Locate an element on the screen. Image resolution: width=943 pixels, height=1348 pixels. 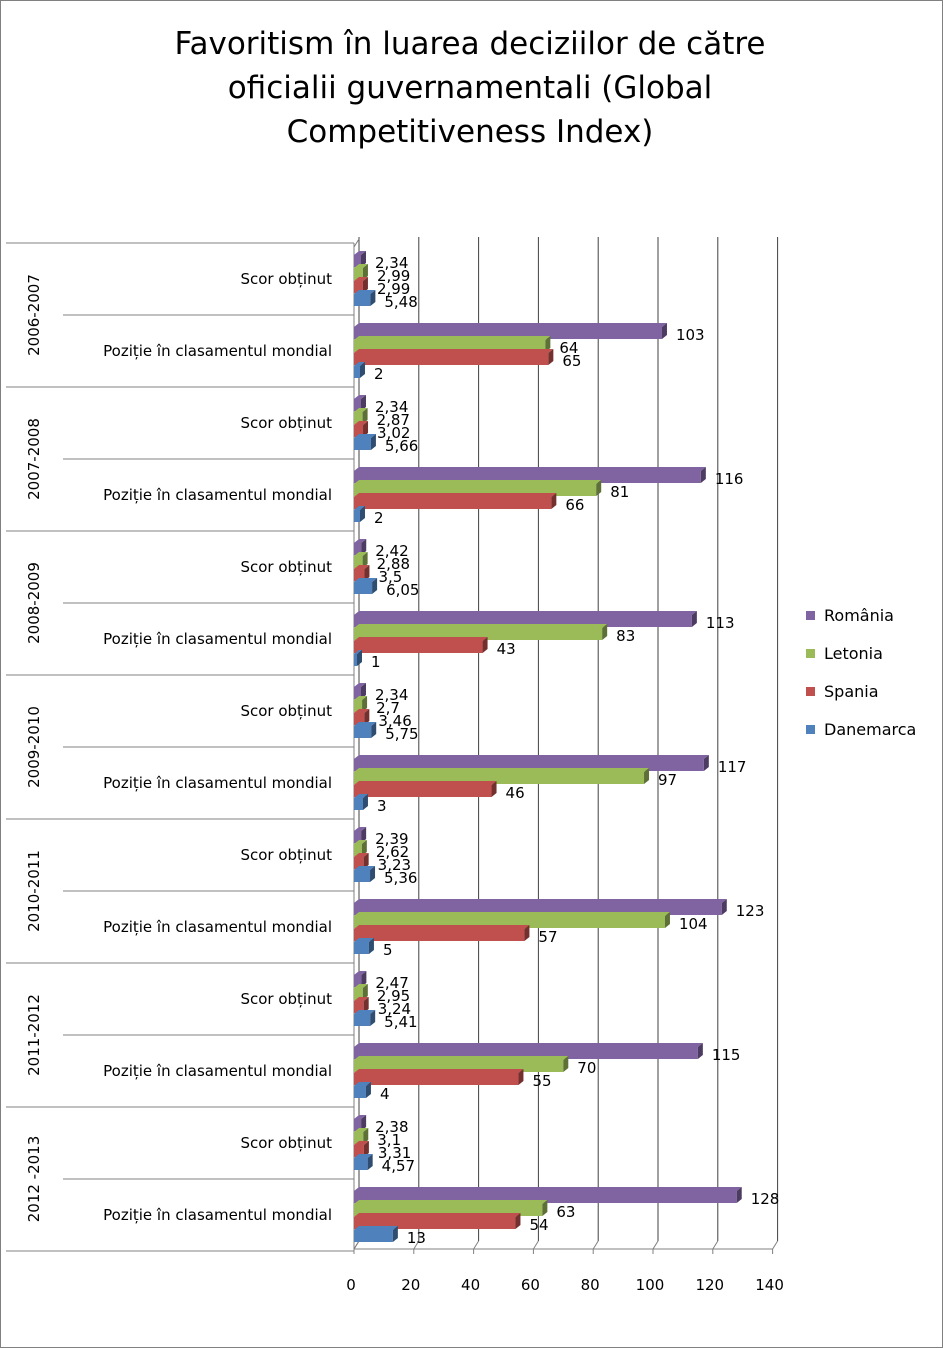
data-label: 4,57 is located at coordinates (398, 1166).